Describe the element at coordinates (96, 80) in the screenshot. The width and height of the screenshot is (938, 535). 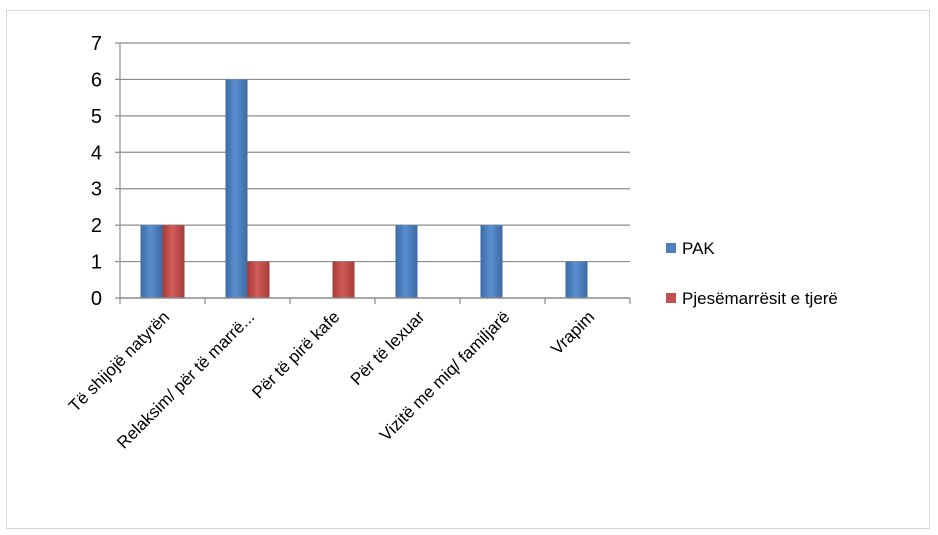
I see `y-tick-label: 6` at that location.